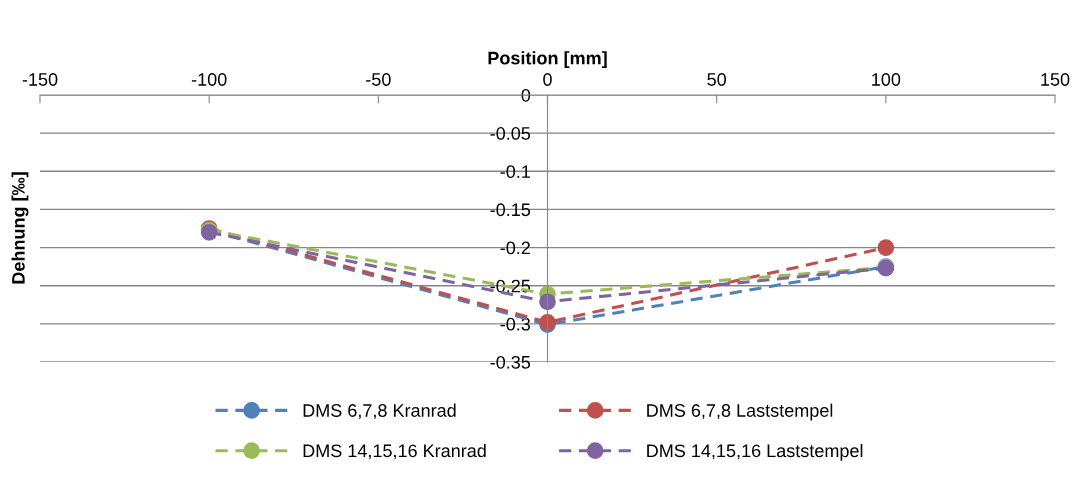 This screenshot has width=1079, height=477. Describe the element at coordinates (40, 79) in the screenshot. I see `x-tick-label: -150` at that location.